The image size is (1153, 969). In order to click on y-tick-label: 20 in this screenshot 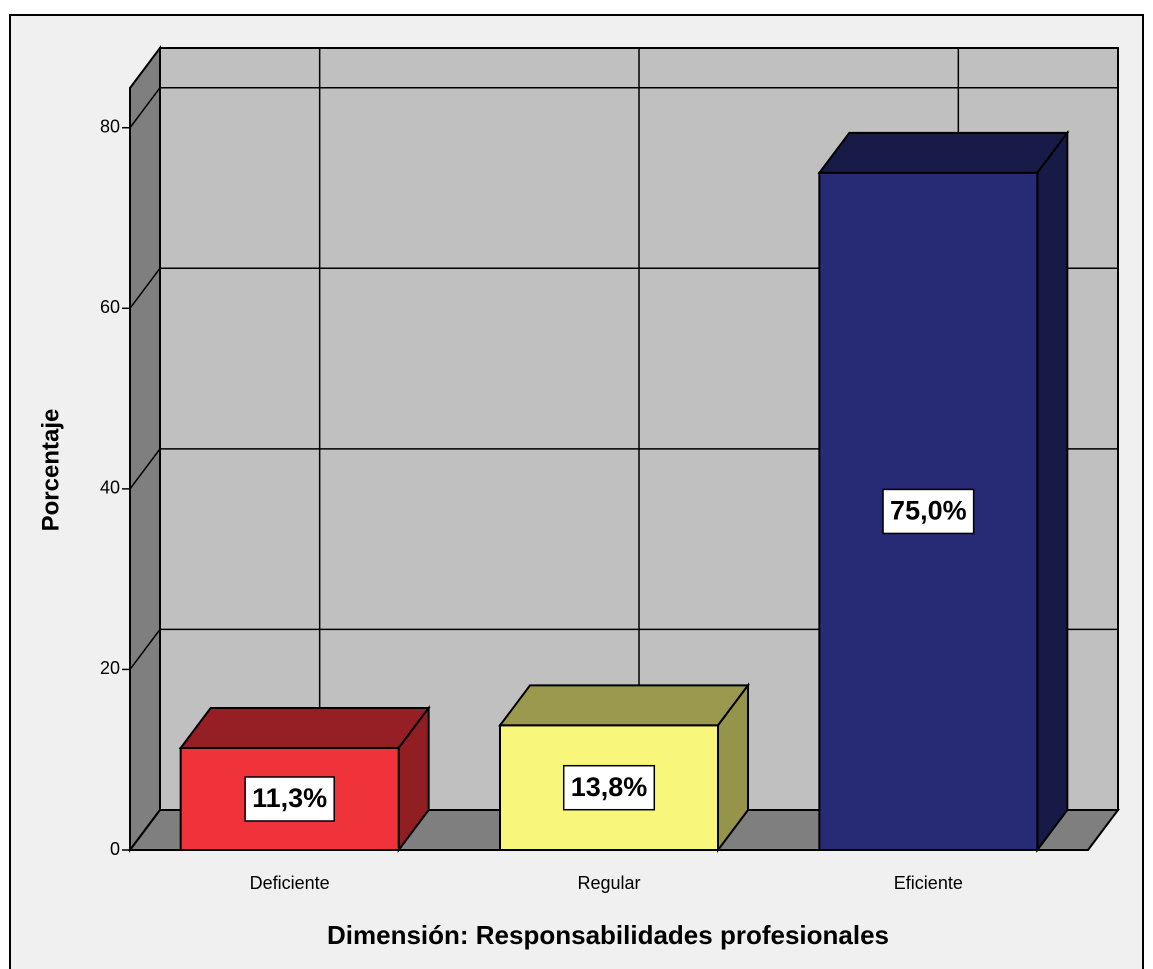, I will do `click(110, 668)`.